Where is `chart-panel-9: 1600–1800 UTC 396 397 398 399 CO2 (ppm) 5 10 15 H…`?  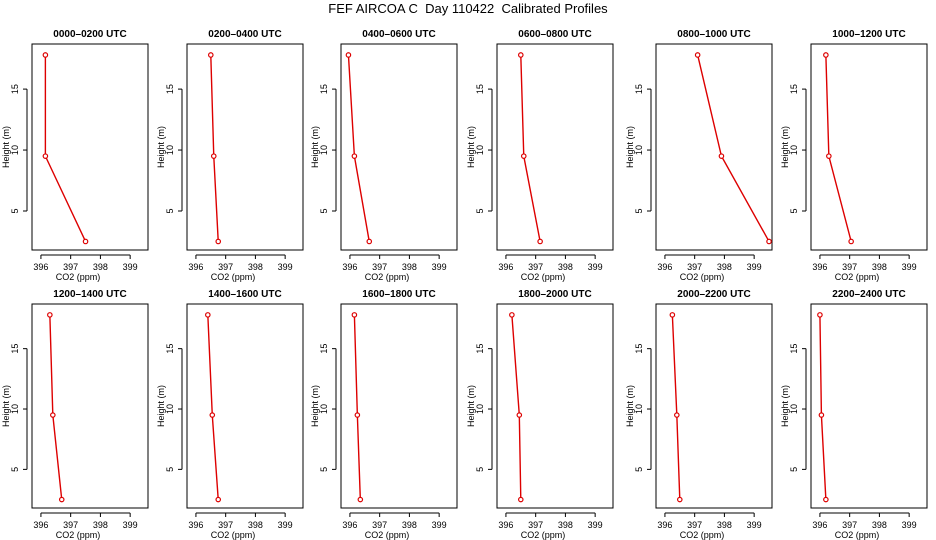 chart-panel-9: 1600–1800 UTC 396 397 398 399 CO2 (ppm) 5 10 15 H… is located at coordinates (384, 414).